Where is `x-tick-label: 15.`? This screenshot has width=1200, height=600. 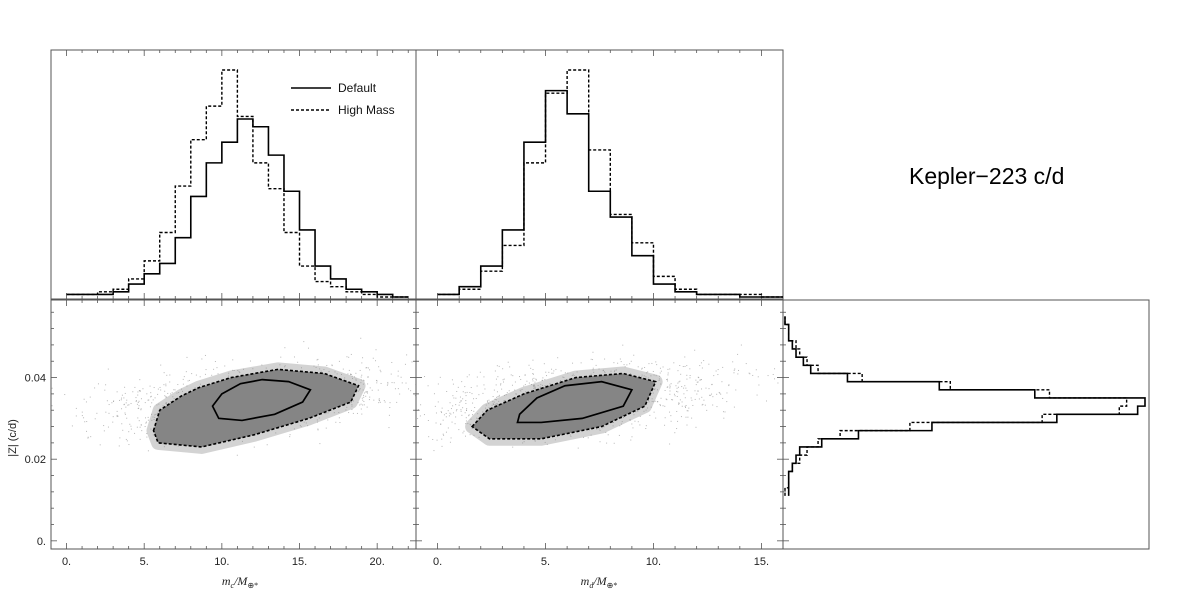 x-tick-label: 15. is located at coordinates (299, 562).